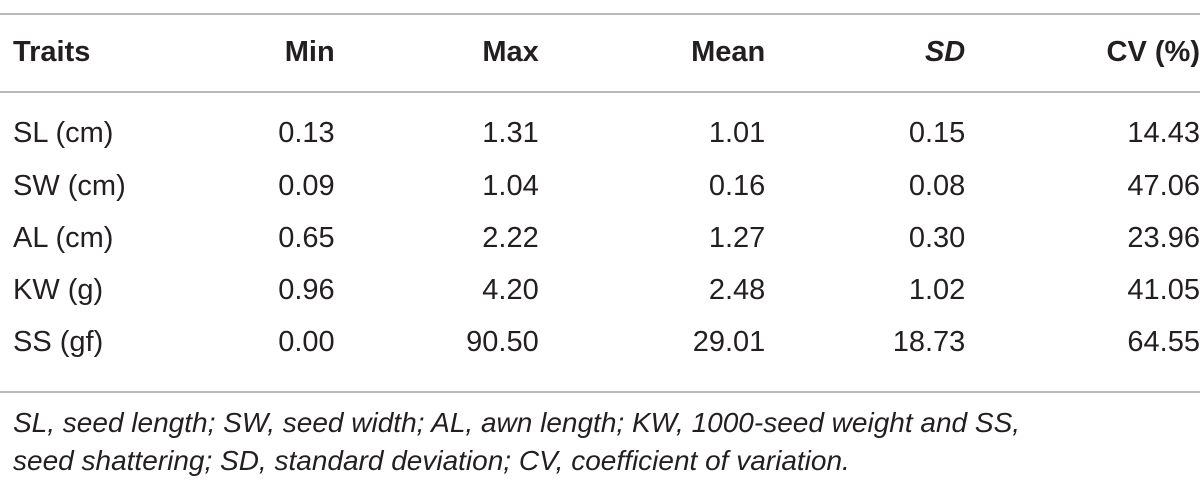 This screenshot has height=496, width=1200. Describe the element at coordinates (600, 92) in the screenshot. I see `table-header-rule` at that location.